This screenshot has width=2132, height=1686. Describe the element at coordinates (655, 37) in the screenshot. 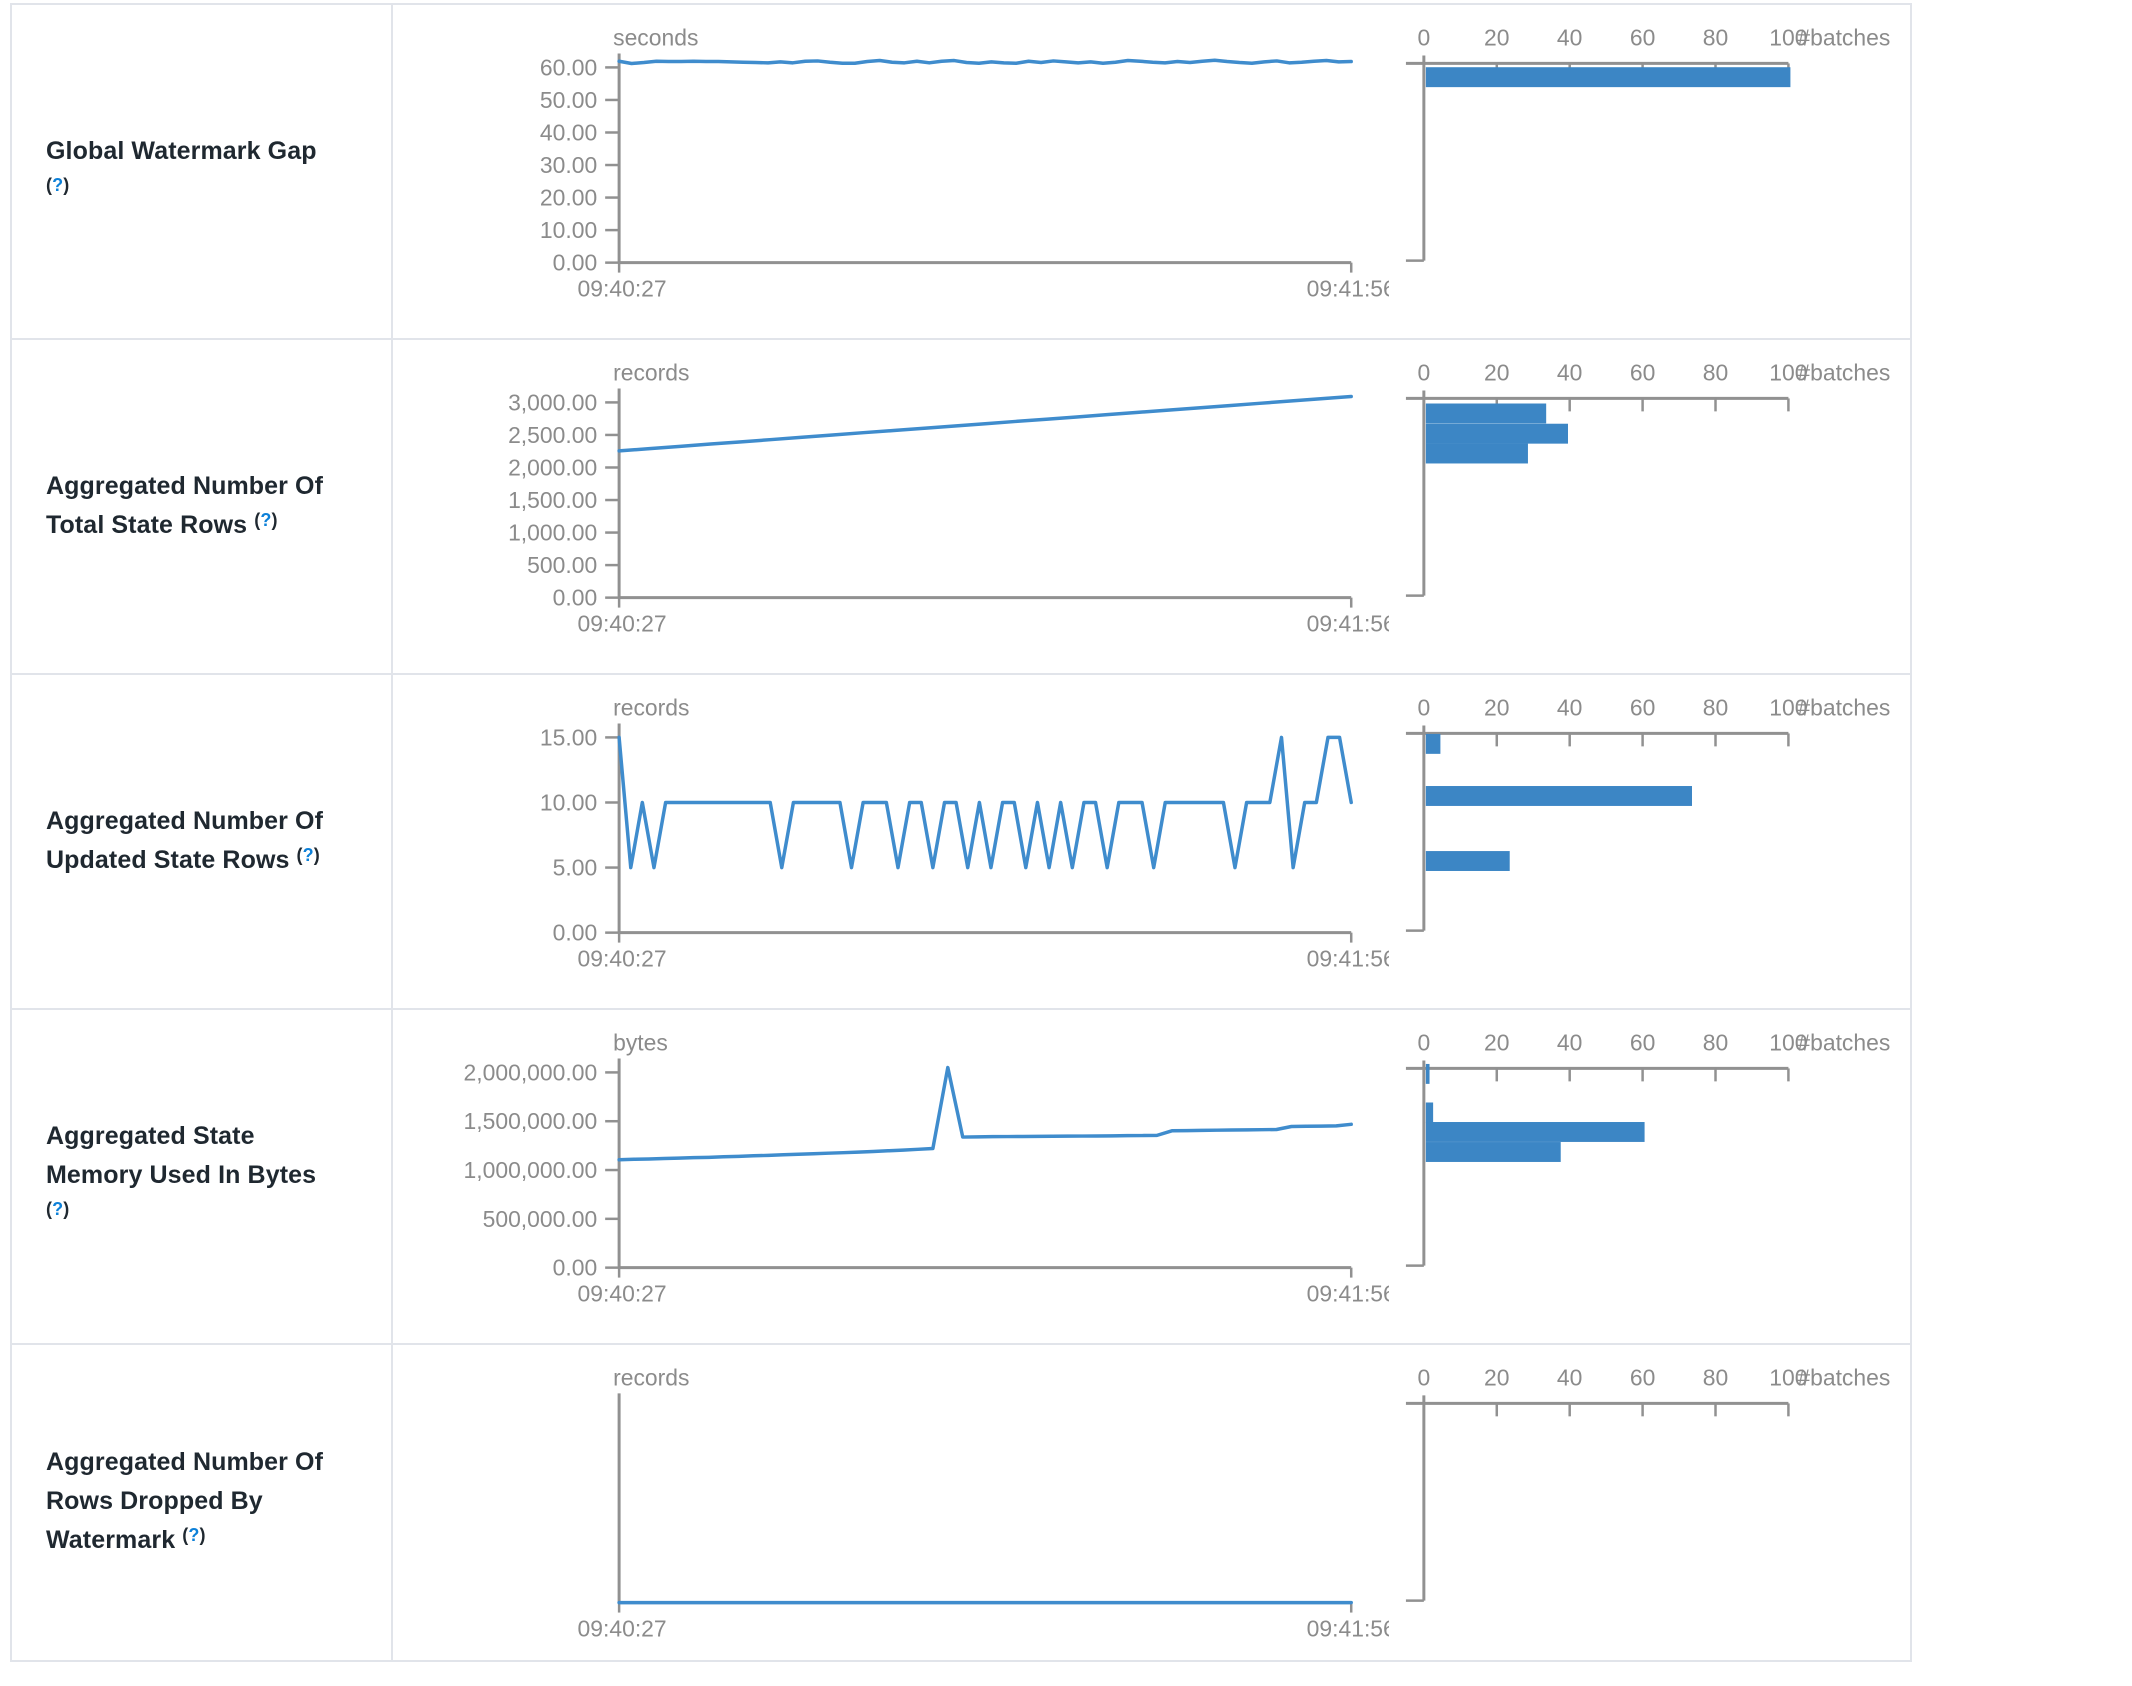

I see `timeline-unit-label: seconds` at that location.